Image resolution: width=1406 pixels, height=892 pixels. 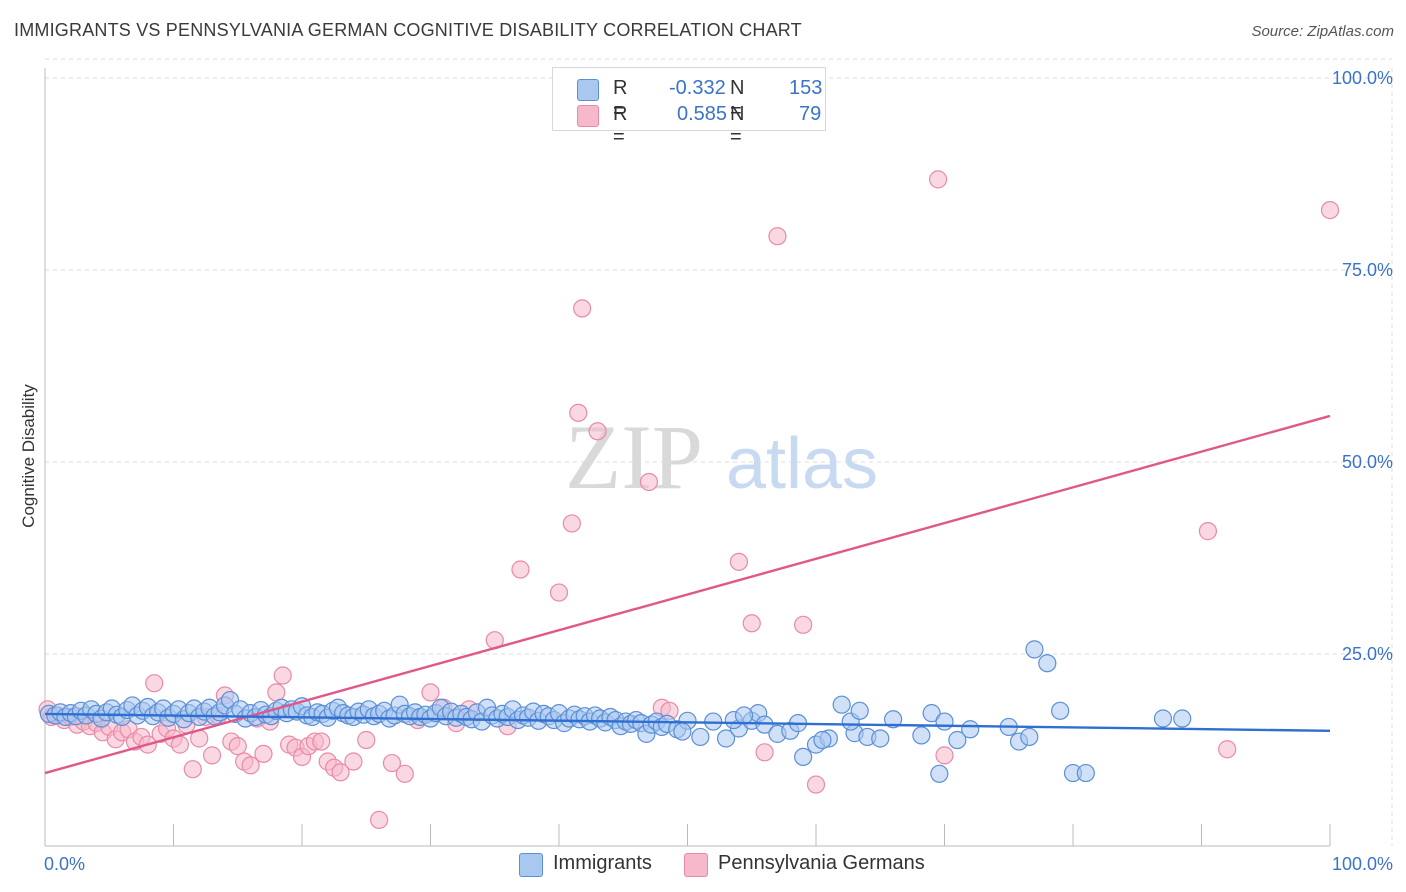 I want to click on correlation-legend: R = -0.332 N = 153 R = 0.585 N = 79, so click(x=689, y=107).